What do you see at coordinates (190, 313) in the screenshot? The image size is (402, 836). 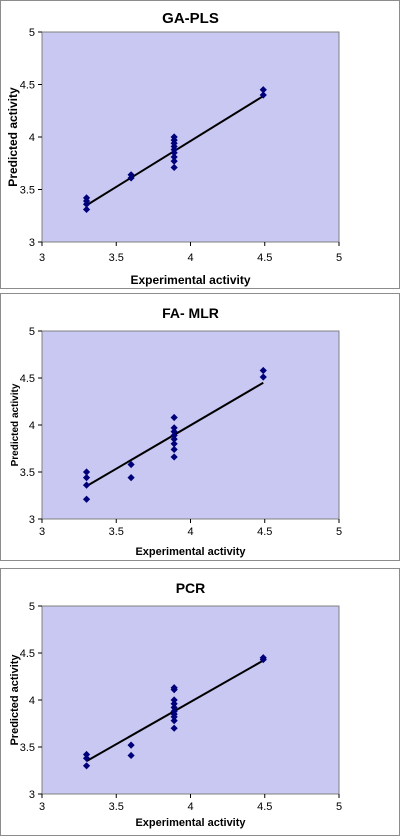 I see `chart-title: FA- MLR` at bounding box center [190, 313].